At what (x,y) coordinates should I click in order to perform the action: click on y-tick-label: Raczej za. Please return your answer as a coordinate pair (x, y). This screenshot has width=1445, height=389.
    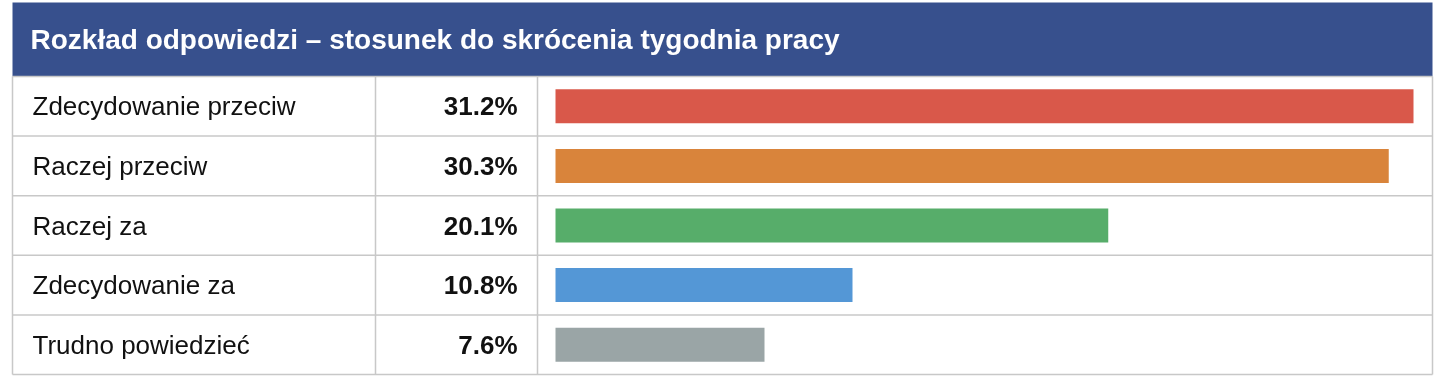
    Looking at the image, I should click on (90, 225).